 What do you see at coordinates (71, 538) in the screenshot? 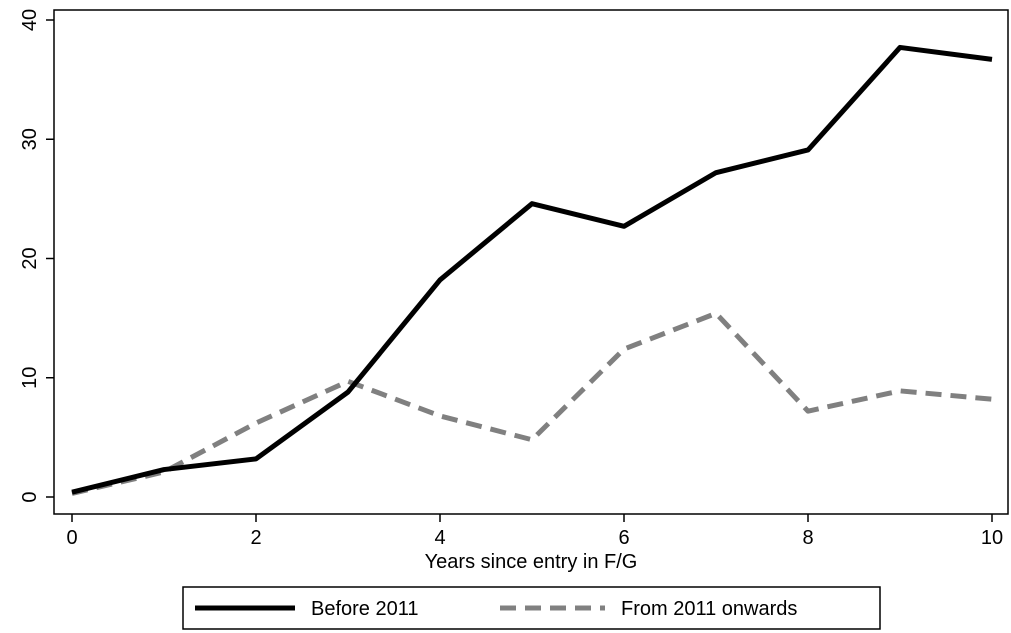
I see `x-tick-label: 0` at bounding box center [71, 538].